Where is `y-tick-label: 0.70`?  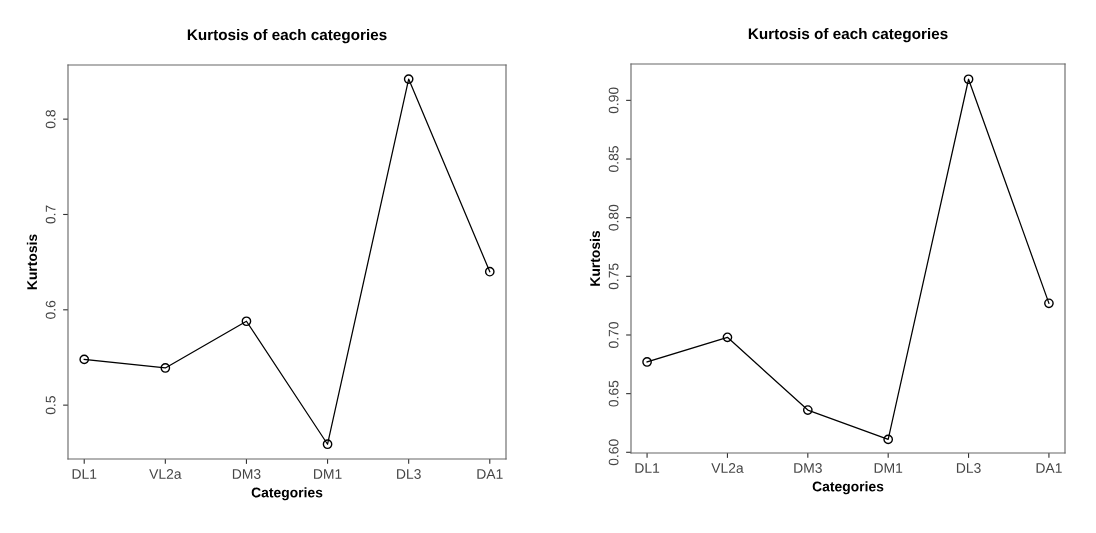 y-tick-label: 0.70 is located at coordinates (613, 335).